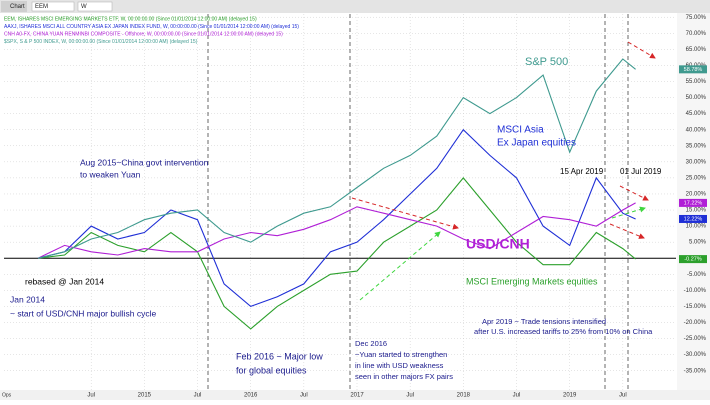 This screenshot has width=710, height=405. Describe the element at coordinates (696, 227) in the screenshot. I see `y-tick-label: 10.00%` at that location.